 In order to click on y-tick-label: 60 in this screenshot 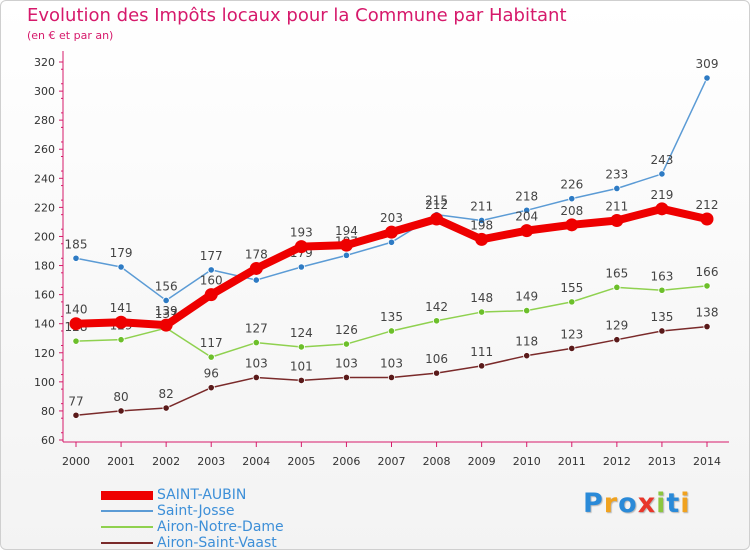, I will do `click(48, 440)`.